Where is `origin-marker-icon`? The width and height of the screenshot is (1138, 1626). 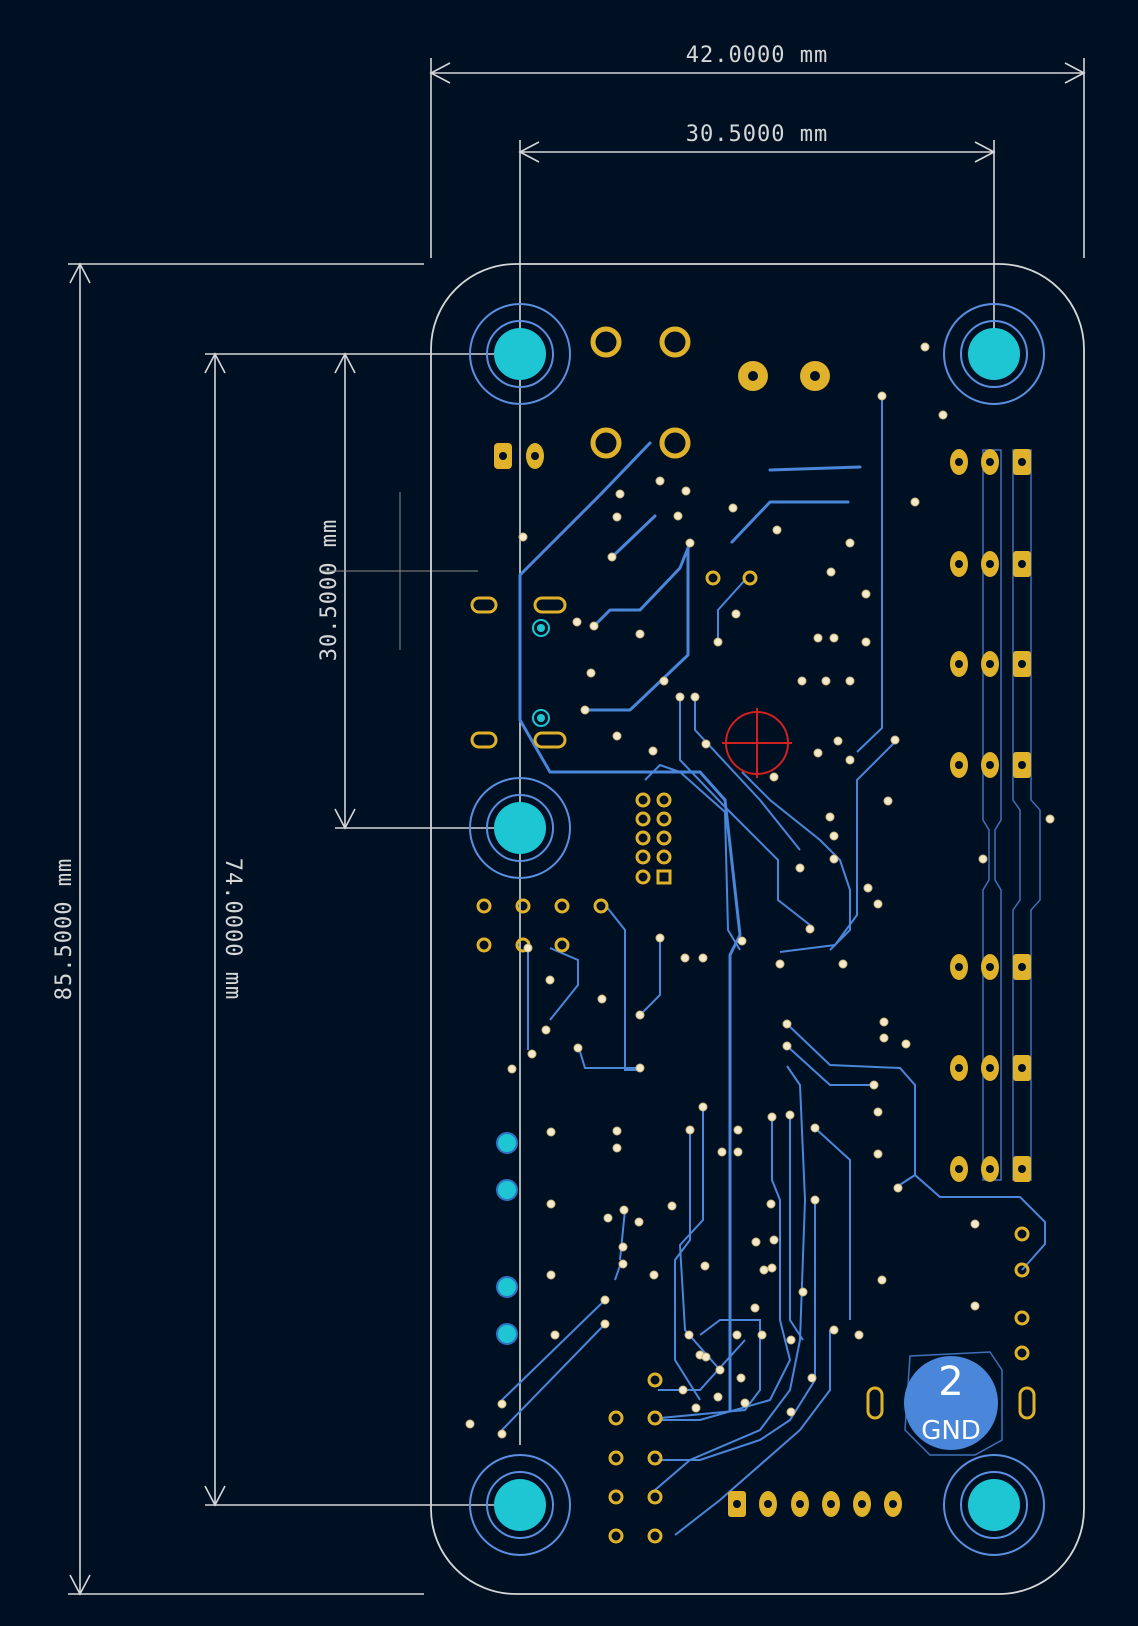
origin-marker-icon is located at coordinates (757, 743).